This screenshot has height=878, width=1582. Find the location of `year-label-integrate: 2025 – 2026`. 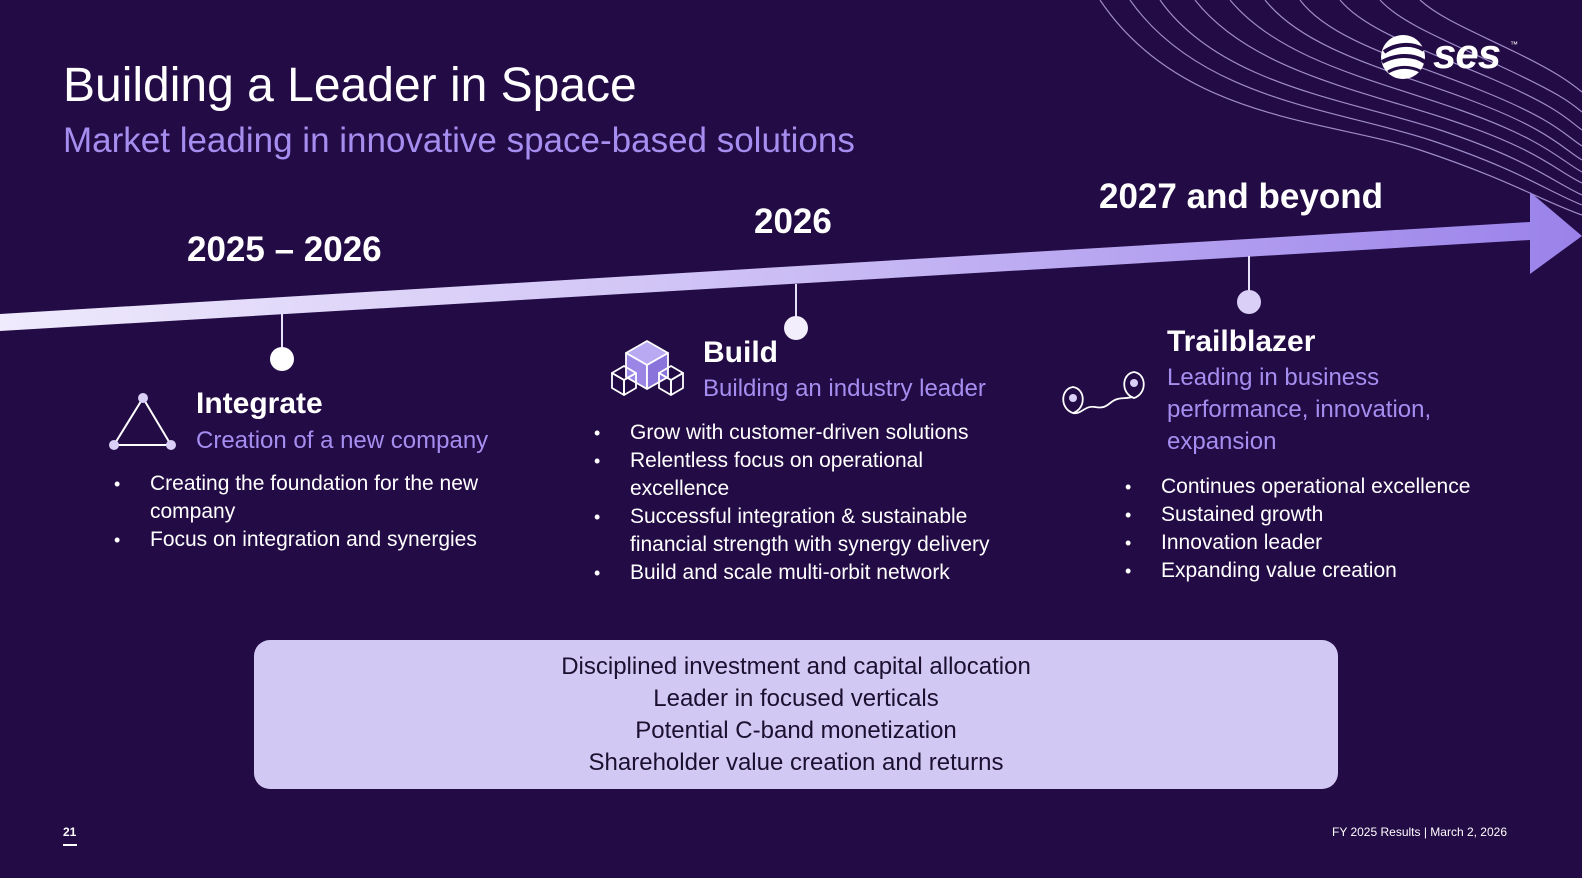

year-label-integrate: 2025 – 2026 is located at coordinates (284, 249).